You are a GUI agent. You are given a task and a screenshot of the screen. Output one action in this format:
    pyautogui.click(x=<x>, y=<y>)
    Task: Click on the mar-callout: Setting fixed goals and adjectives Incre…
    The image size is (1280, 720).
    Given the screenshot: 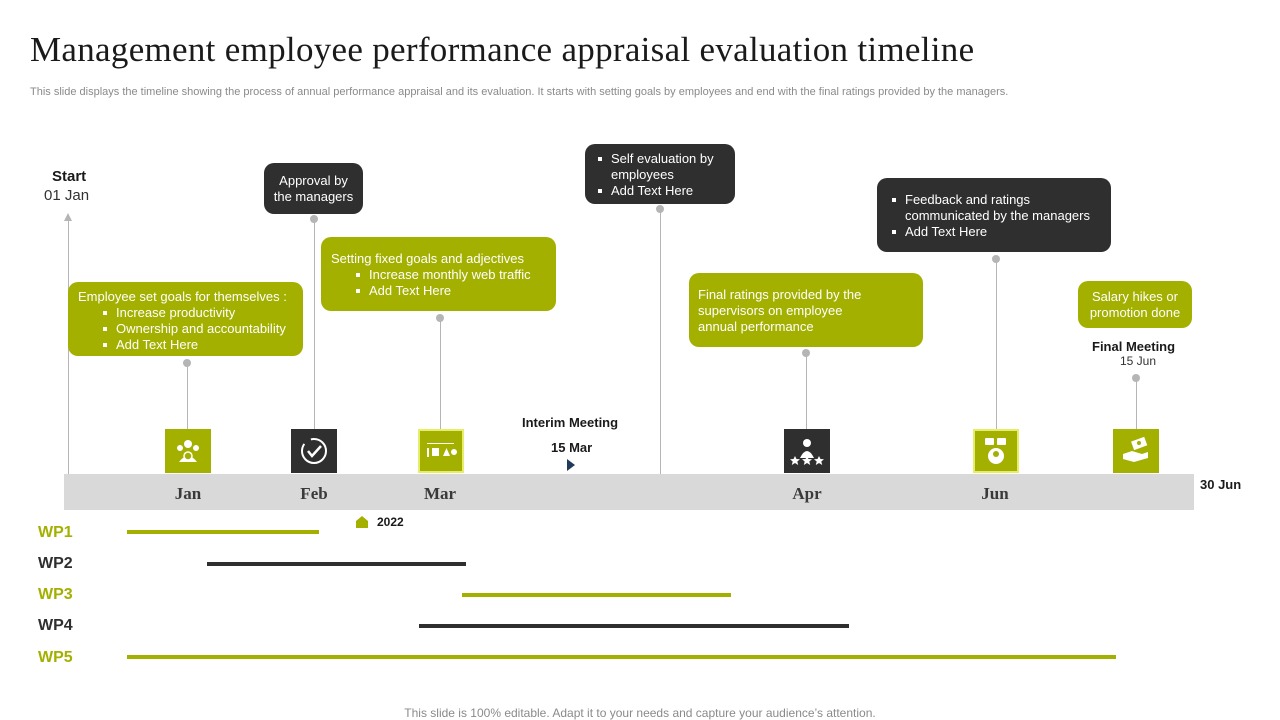 What is the action you would take?
    pyautogui.click(x=438, y=274)
    